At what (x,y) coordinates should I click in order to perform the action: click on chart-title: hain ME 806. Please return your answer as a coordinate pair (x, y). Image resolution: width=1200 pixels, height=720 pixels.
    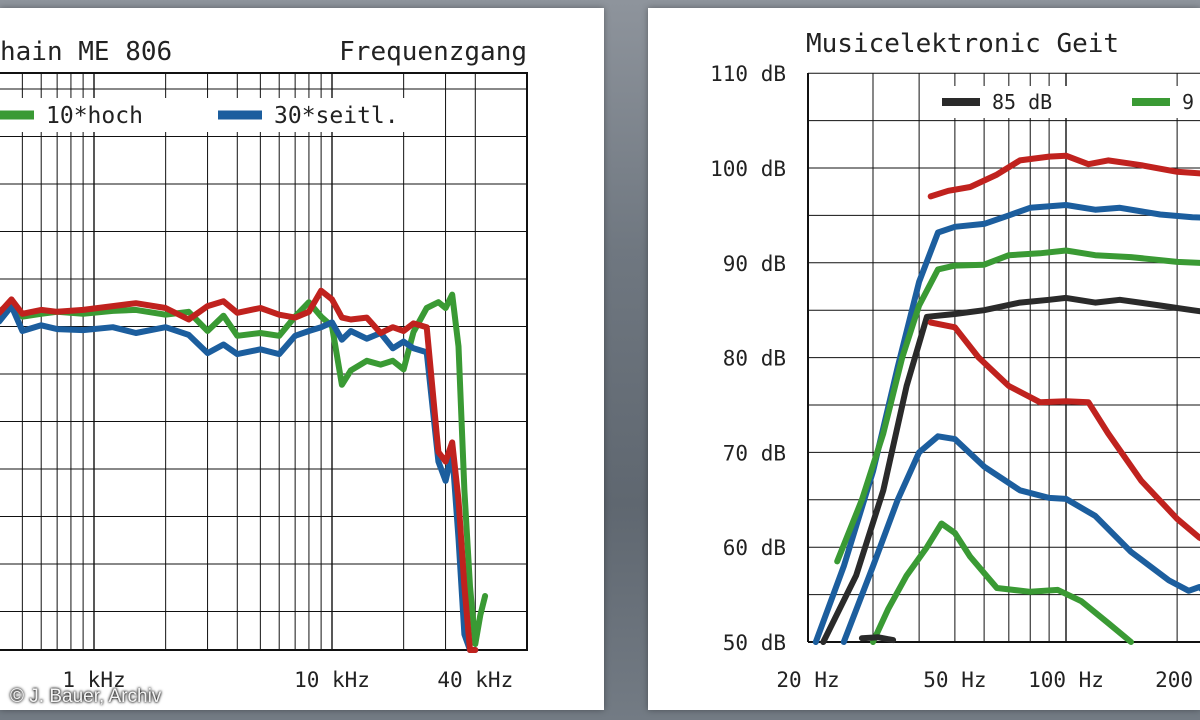
    Looking at the image, I should click on (86, 52).